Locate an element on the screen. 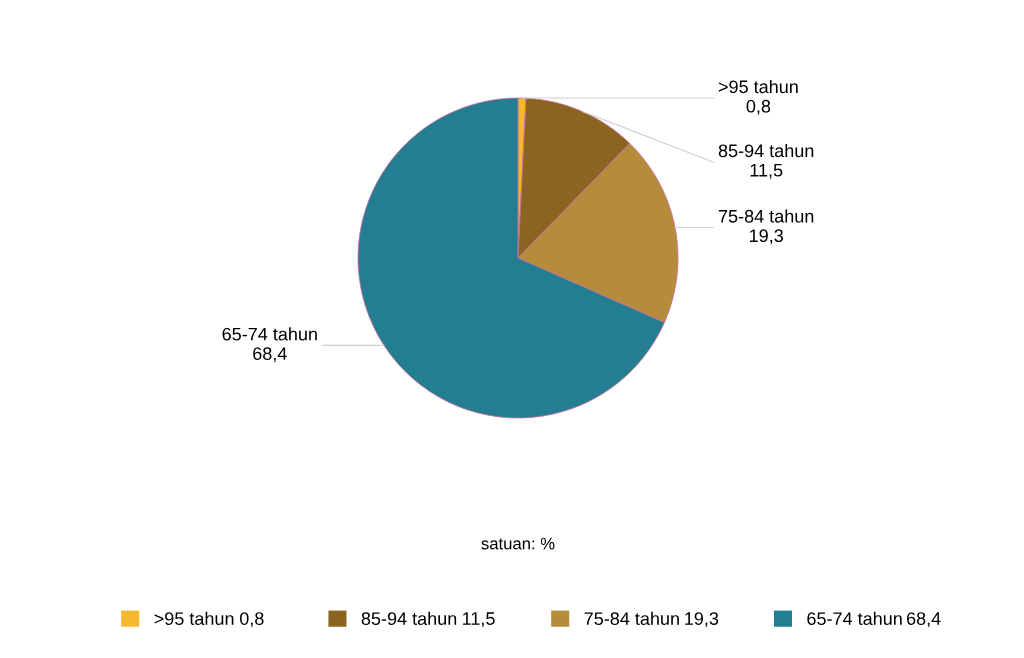 Image resolution: width=1024 pixels, height=658 pixels. text: satuan: % is located at coordinates (518, 543).